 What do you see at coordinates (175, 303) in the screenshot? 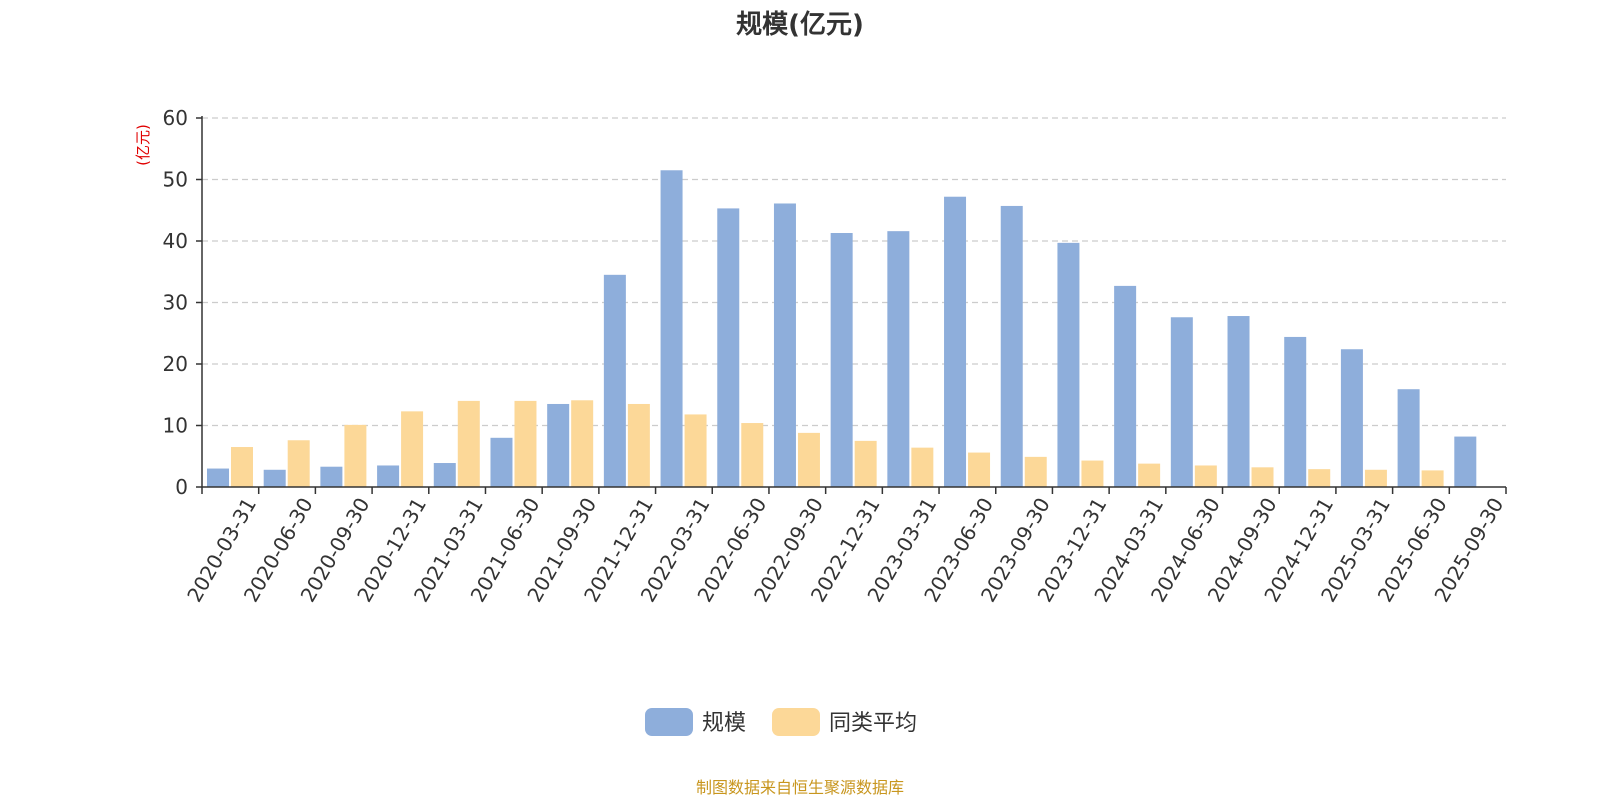
I see `y-tick-label: 30` at bounding box center [175, 303].